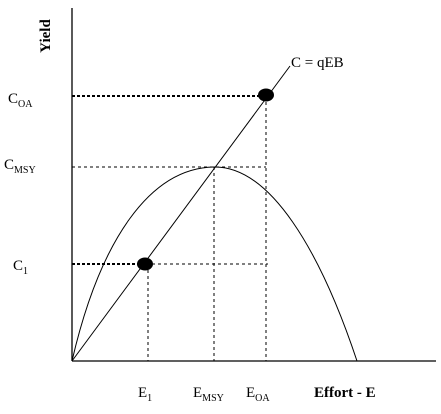  Describe the element at coordinates (20, 166) in the screenshot. I see `y-tick-c-msy: CMSY` at that location.